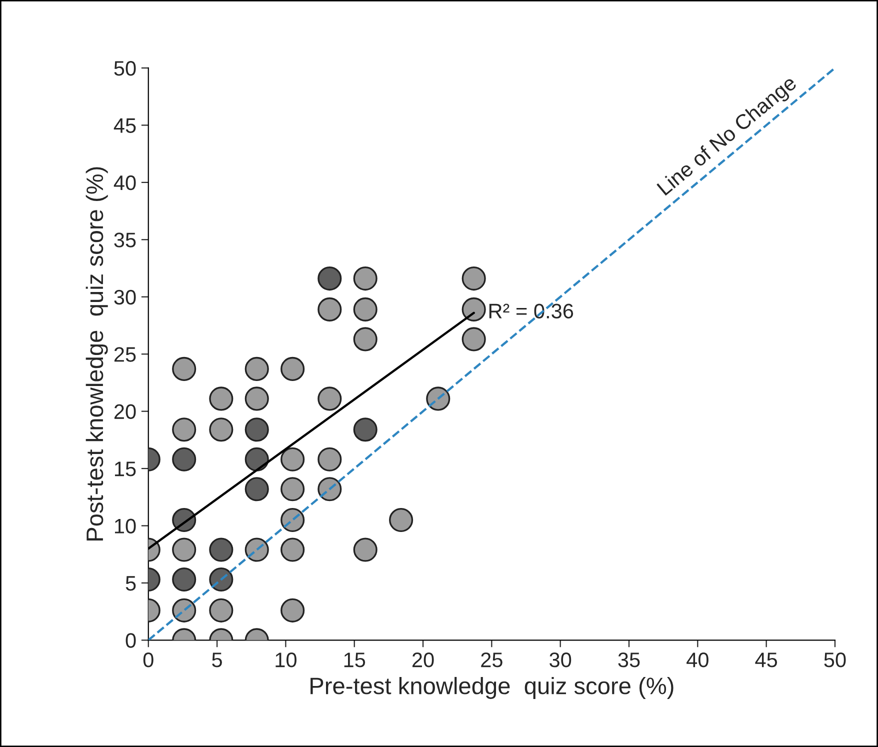 This screenshot has width=878, height=747. Describe the element at coordinates (125, 182) in the screenshot. I see `y-tick-label: 40` at that location.